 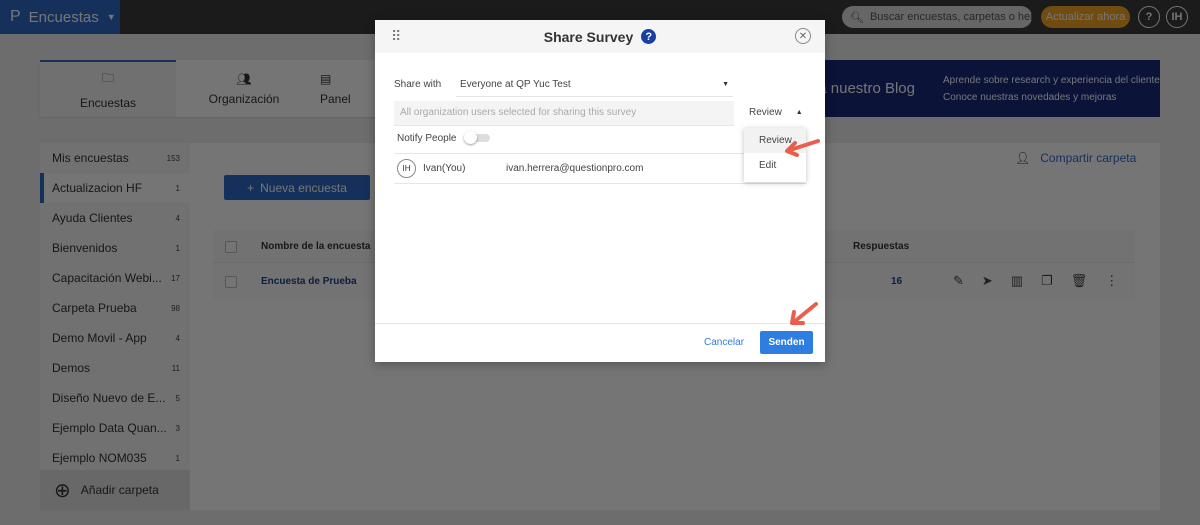 I want to click on sidebar-item: Ejemplo Data Quan... 3, so click(x=115, y=428).